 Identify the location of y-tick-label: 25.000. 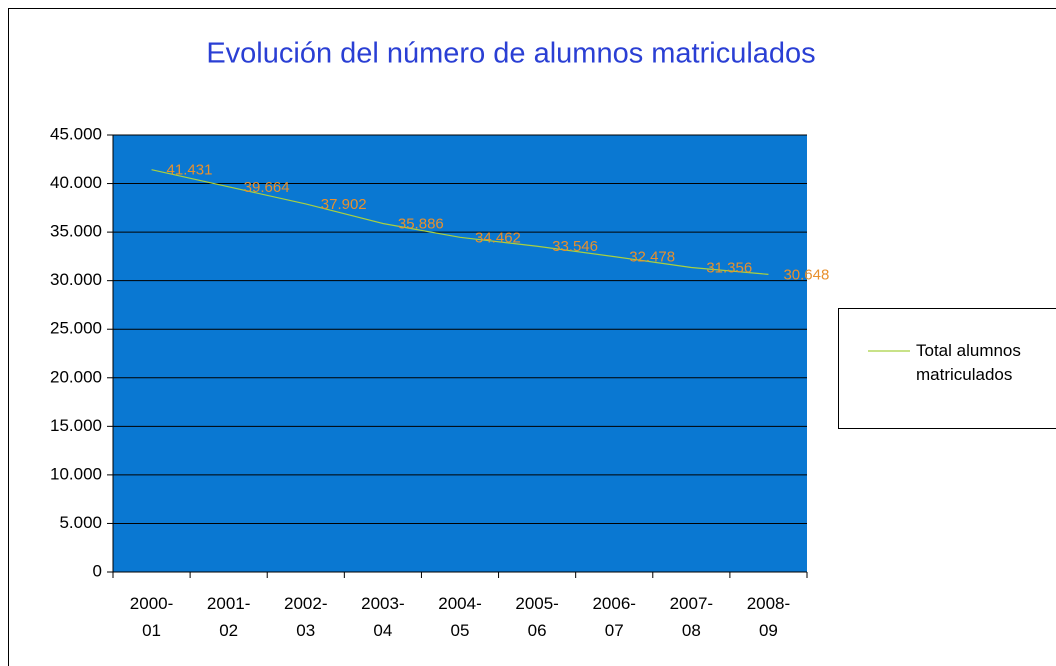
(76, 328).